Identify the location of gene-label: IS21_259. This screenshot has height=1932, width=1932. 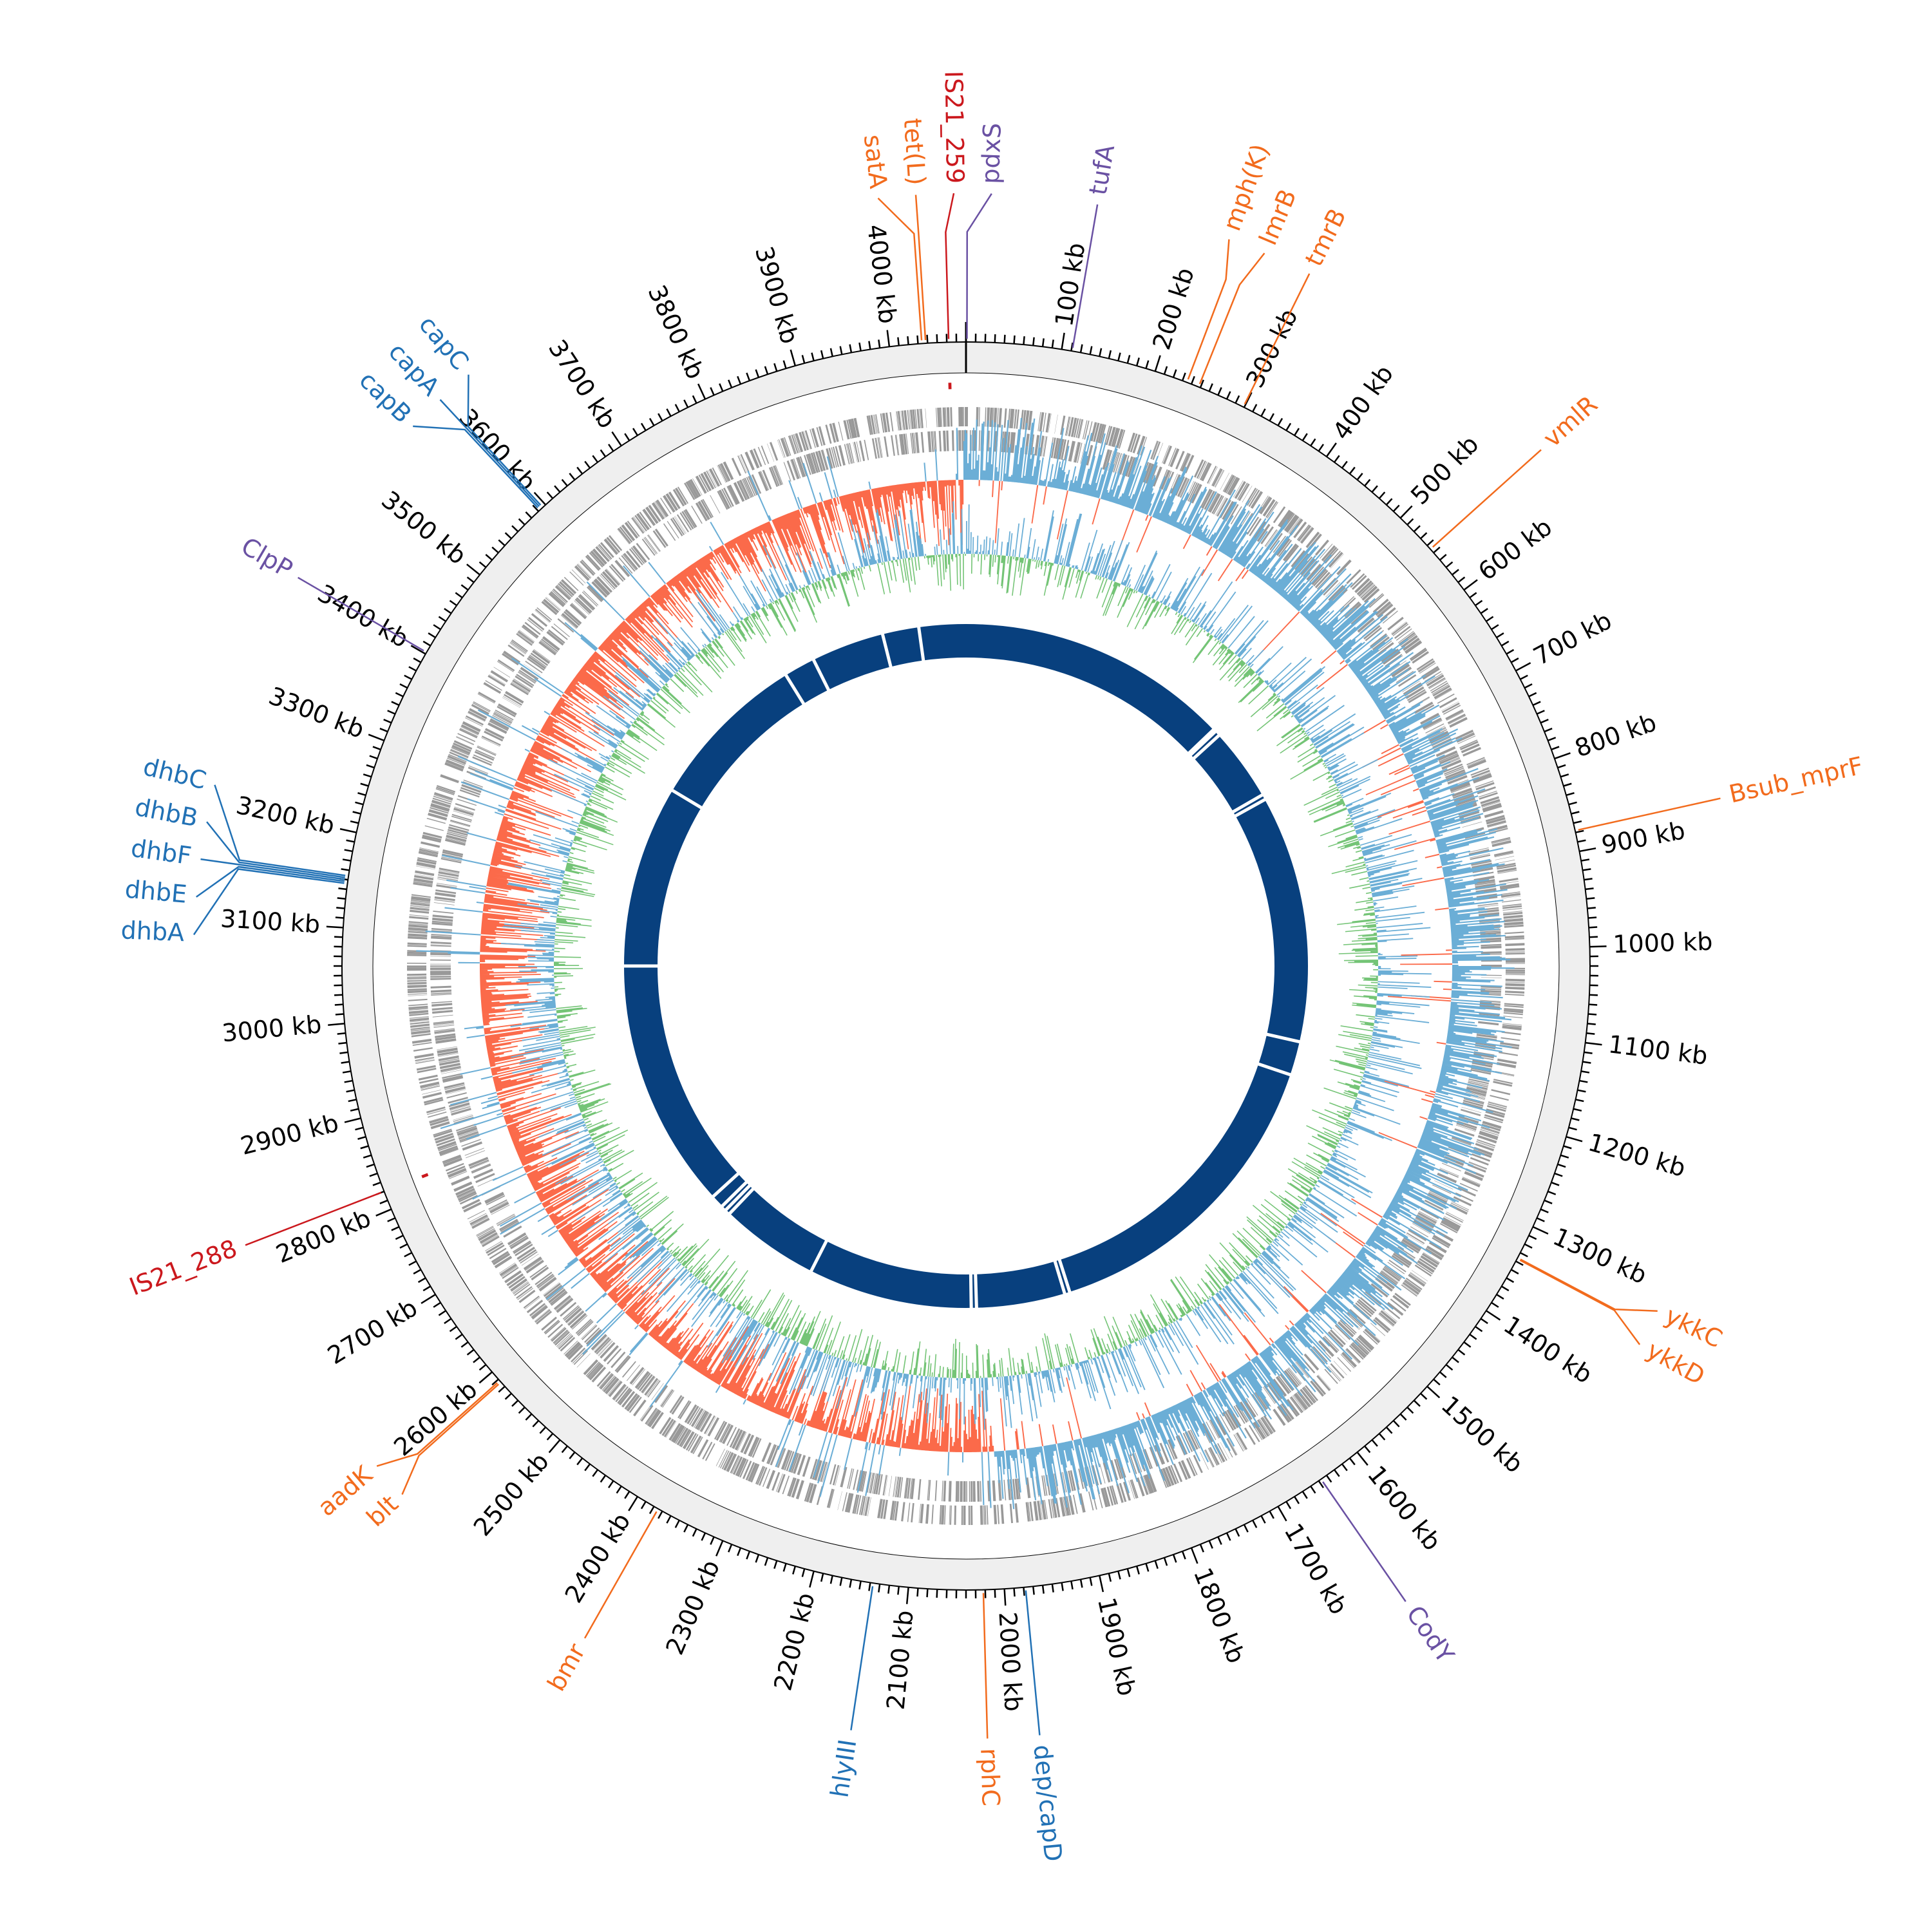
(955, 128).